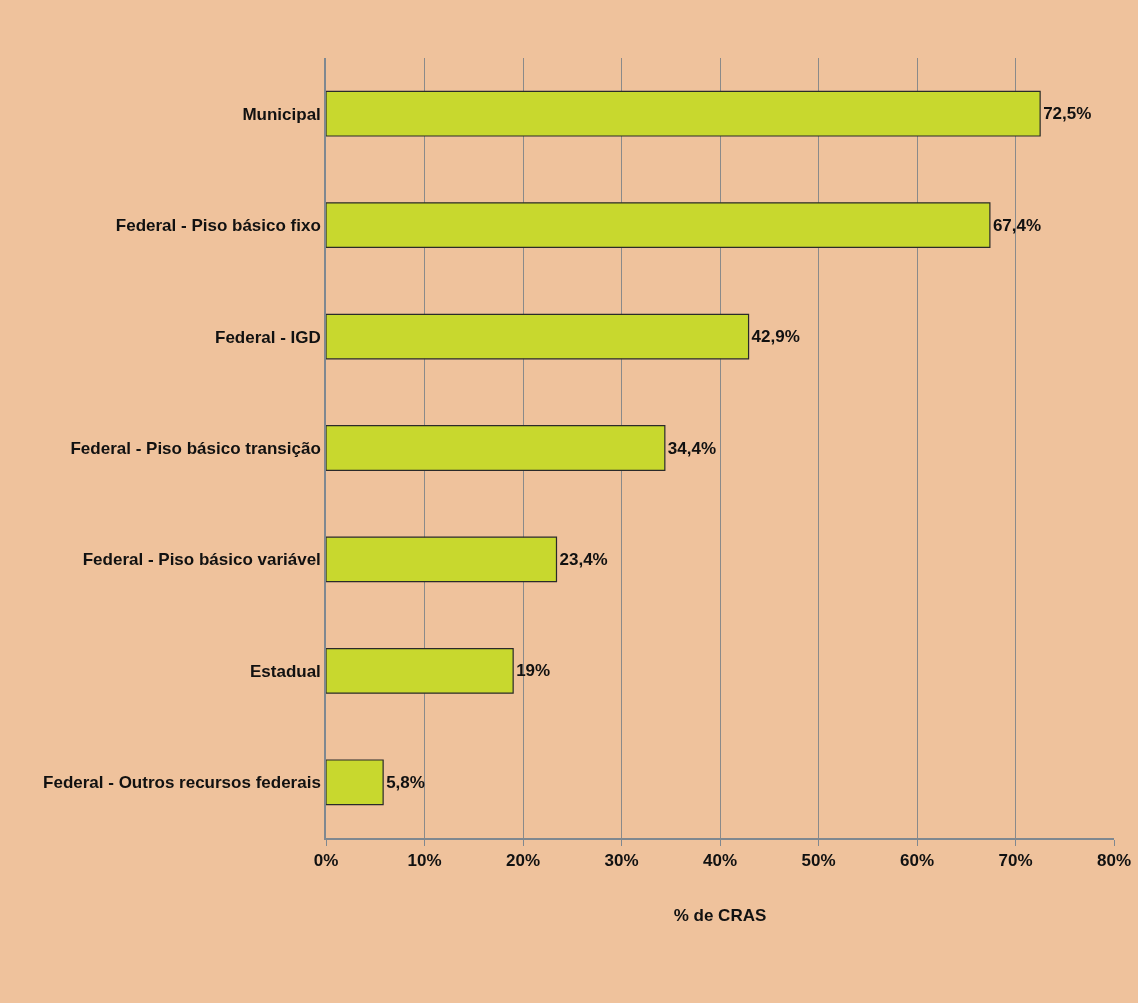 The width and height of the screenshot is (1138, 1003). What do you see at coordinates (818, 861) in the screenshot?
I see `x-tick-label: 50%` at bounding box center [818, 861].